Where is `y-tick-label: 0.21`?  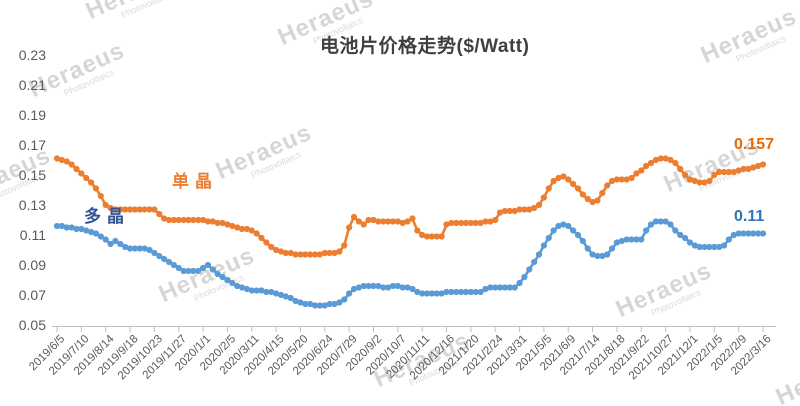 y-tick-label: 0.21 is located at coordinates (32, 85).